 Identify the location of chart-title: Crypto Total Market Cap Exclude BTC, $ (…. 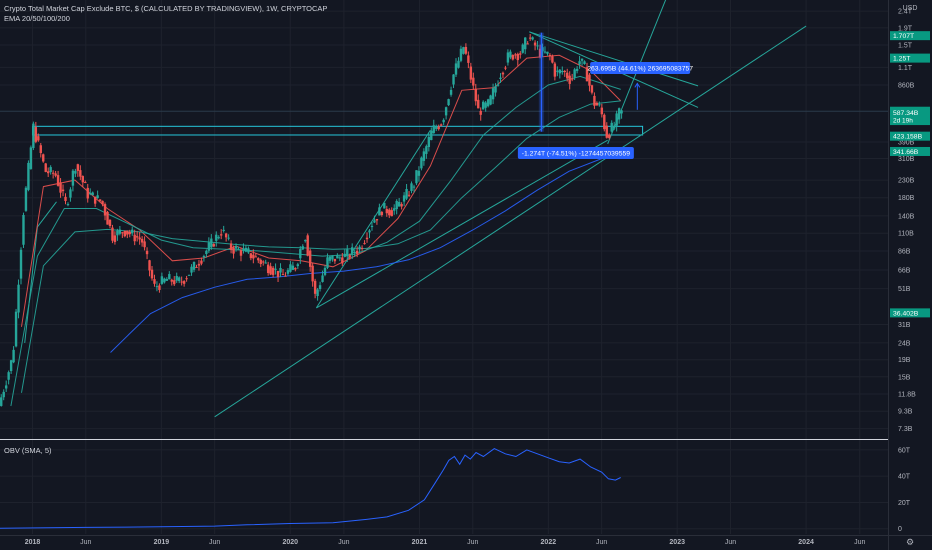
(166, 8).